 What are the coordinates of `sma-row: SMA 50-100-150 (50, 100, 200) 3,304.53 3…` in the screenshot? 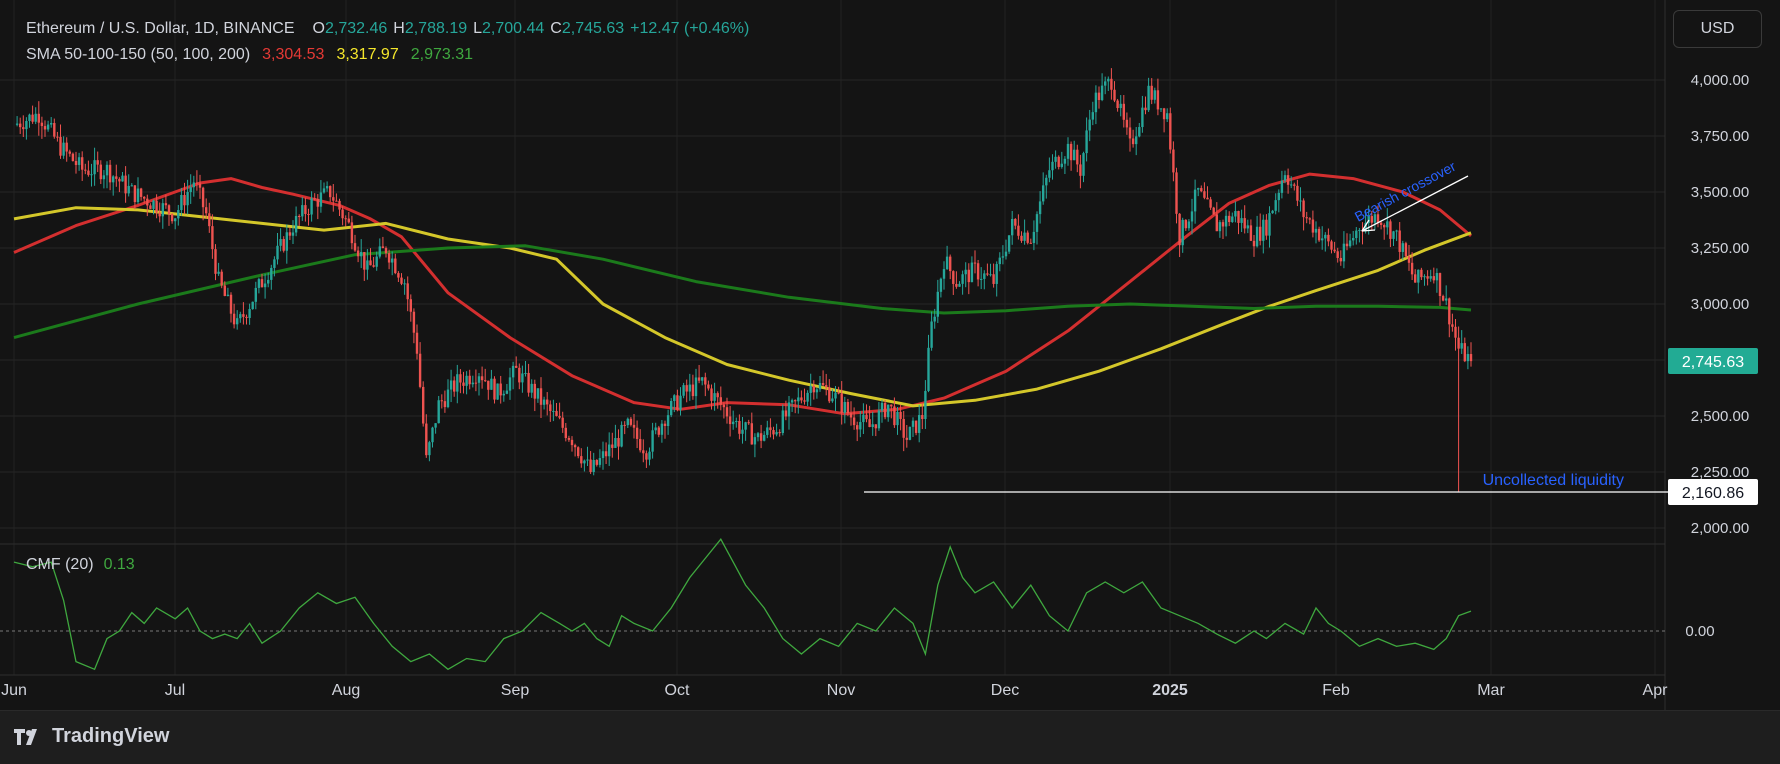 It's located at (387, 55).